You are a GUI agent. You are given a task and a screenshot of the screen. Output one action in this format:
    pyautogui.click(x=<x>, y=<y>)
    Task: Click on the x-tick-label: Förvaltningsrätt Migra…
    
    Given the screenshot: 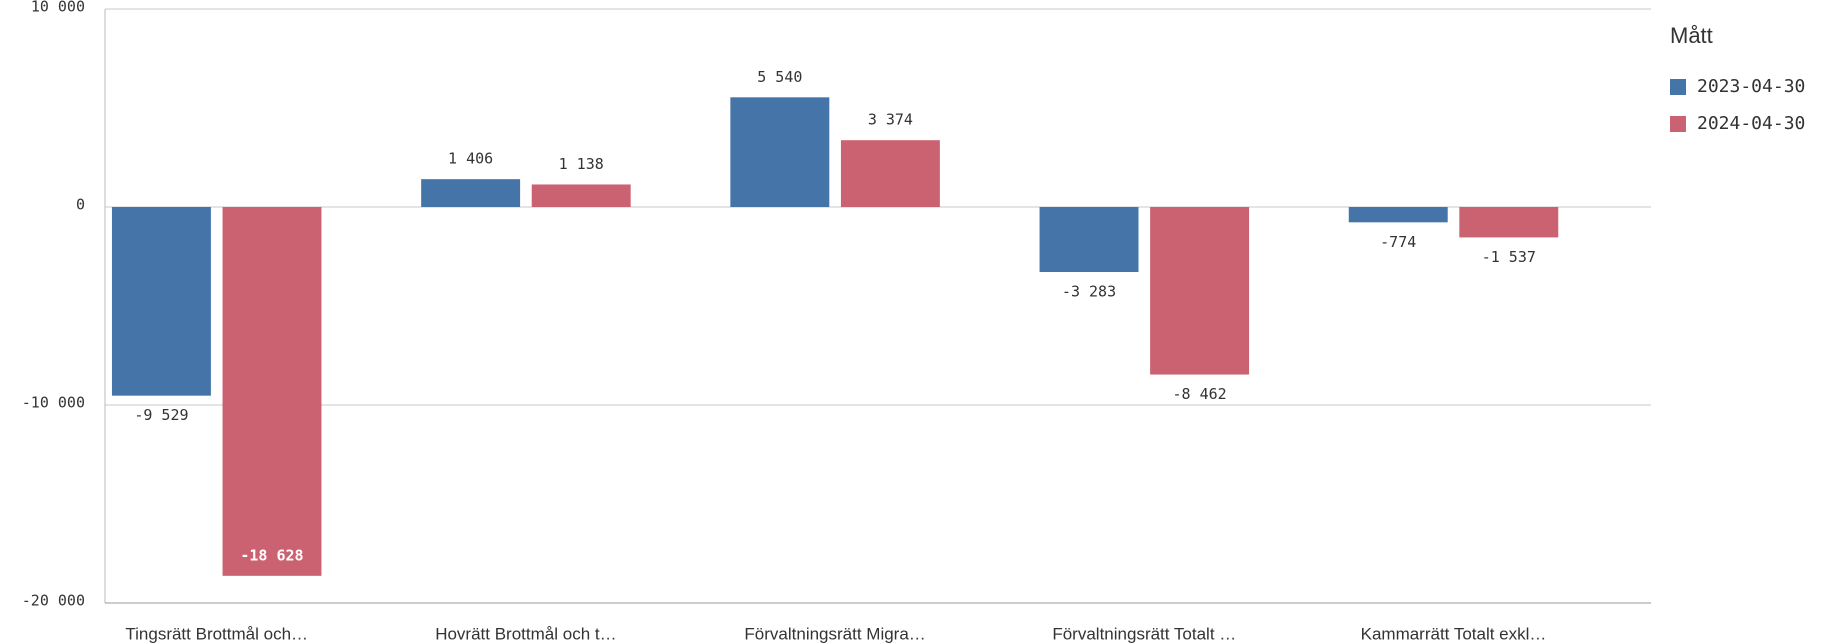 What is the action you would take?
    pyautogui.click(x=834, y=633)
    